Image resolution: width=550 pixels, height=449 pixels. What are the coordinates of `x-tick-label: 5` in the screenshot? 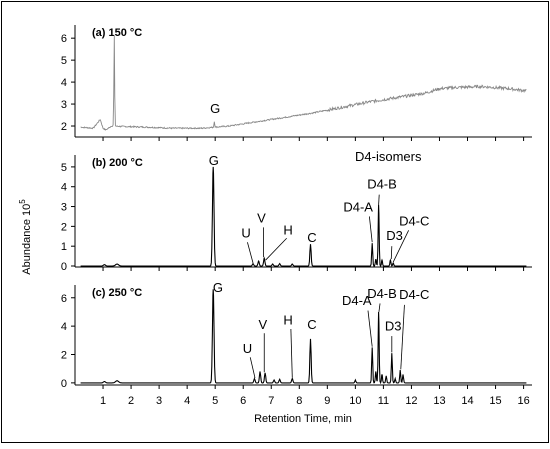 It's located at (215, 401).